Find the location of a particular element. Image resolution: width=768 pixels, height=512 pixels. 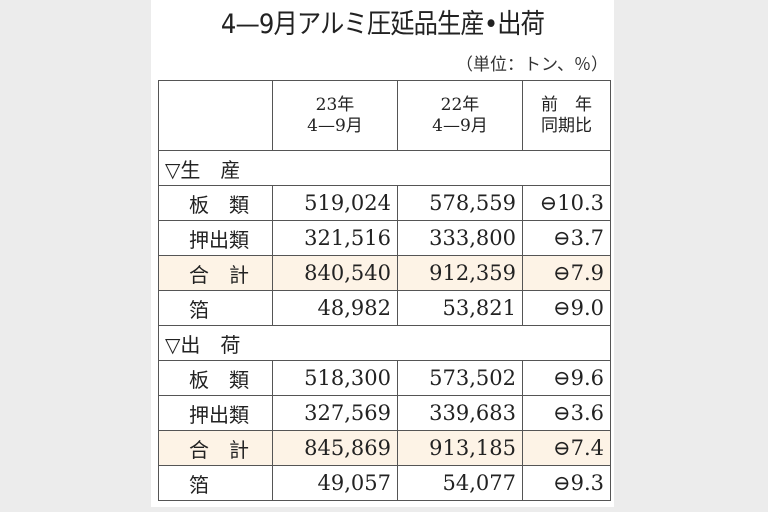

section-label: ▽生 産 is located at coordinates (384, 168).